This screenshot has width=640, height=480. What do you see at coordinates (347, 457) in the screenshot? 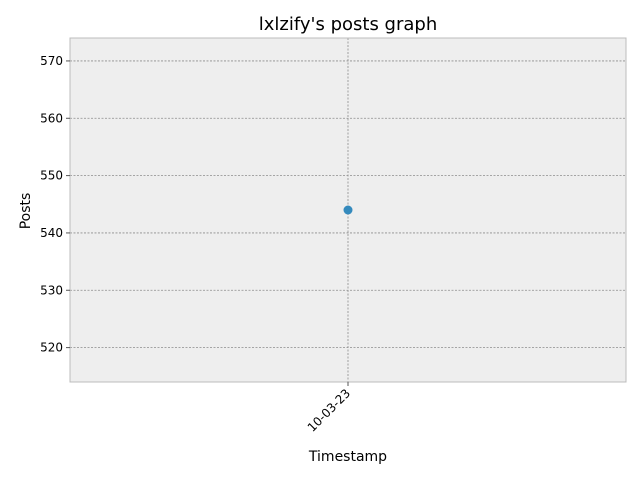
I see `x-axis-label: Timestamp` at bounding box center [347, 457].